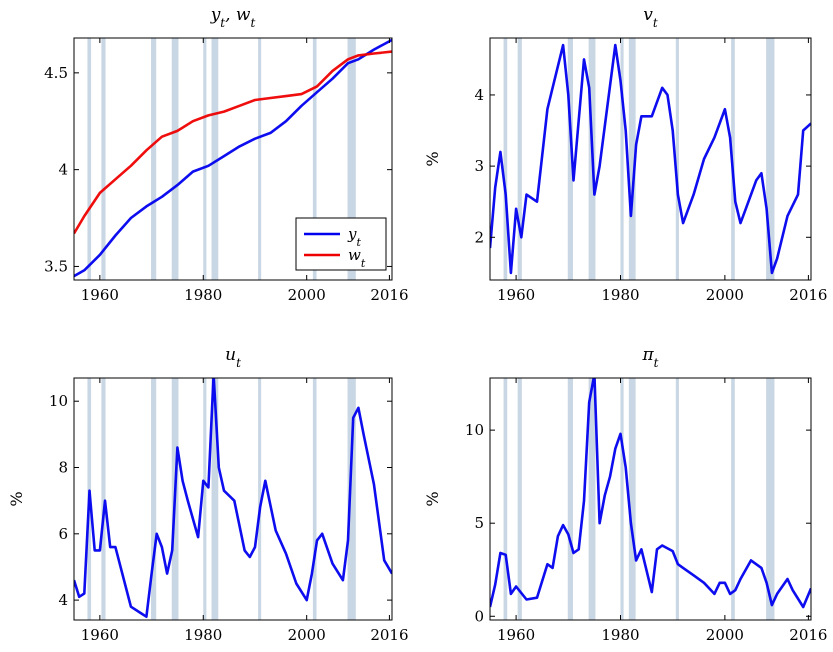  Describe the element at coordinates (233, 142) in the screenshot. I see `series-line-wt` at that location.